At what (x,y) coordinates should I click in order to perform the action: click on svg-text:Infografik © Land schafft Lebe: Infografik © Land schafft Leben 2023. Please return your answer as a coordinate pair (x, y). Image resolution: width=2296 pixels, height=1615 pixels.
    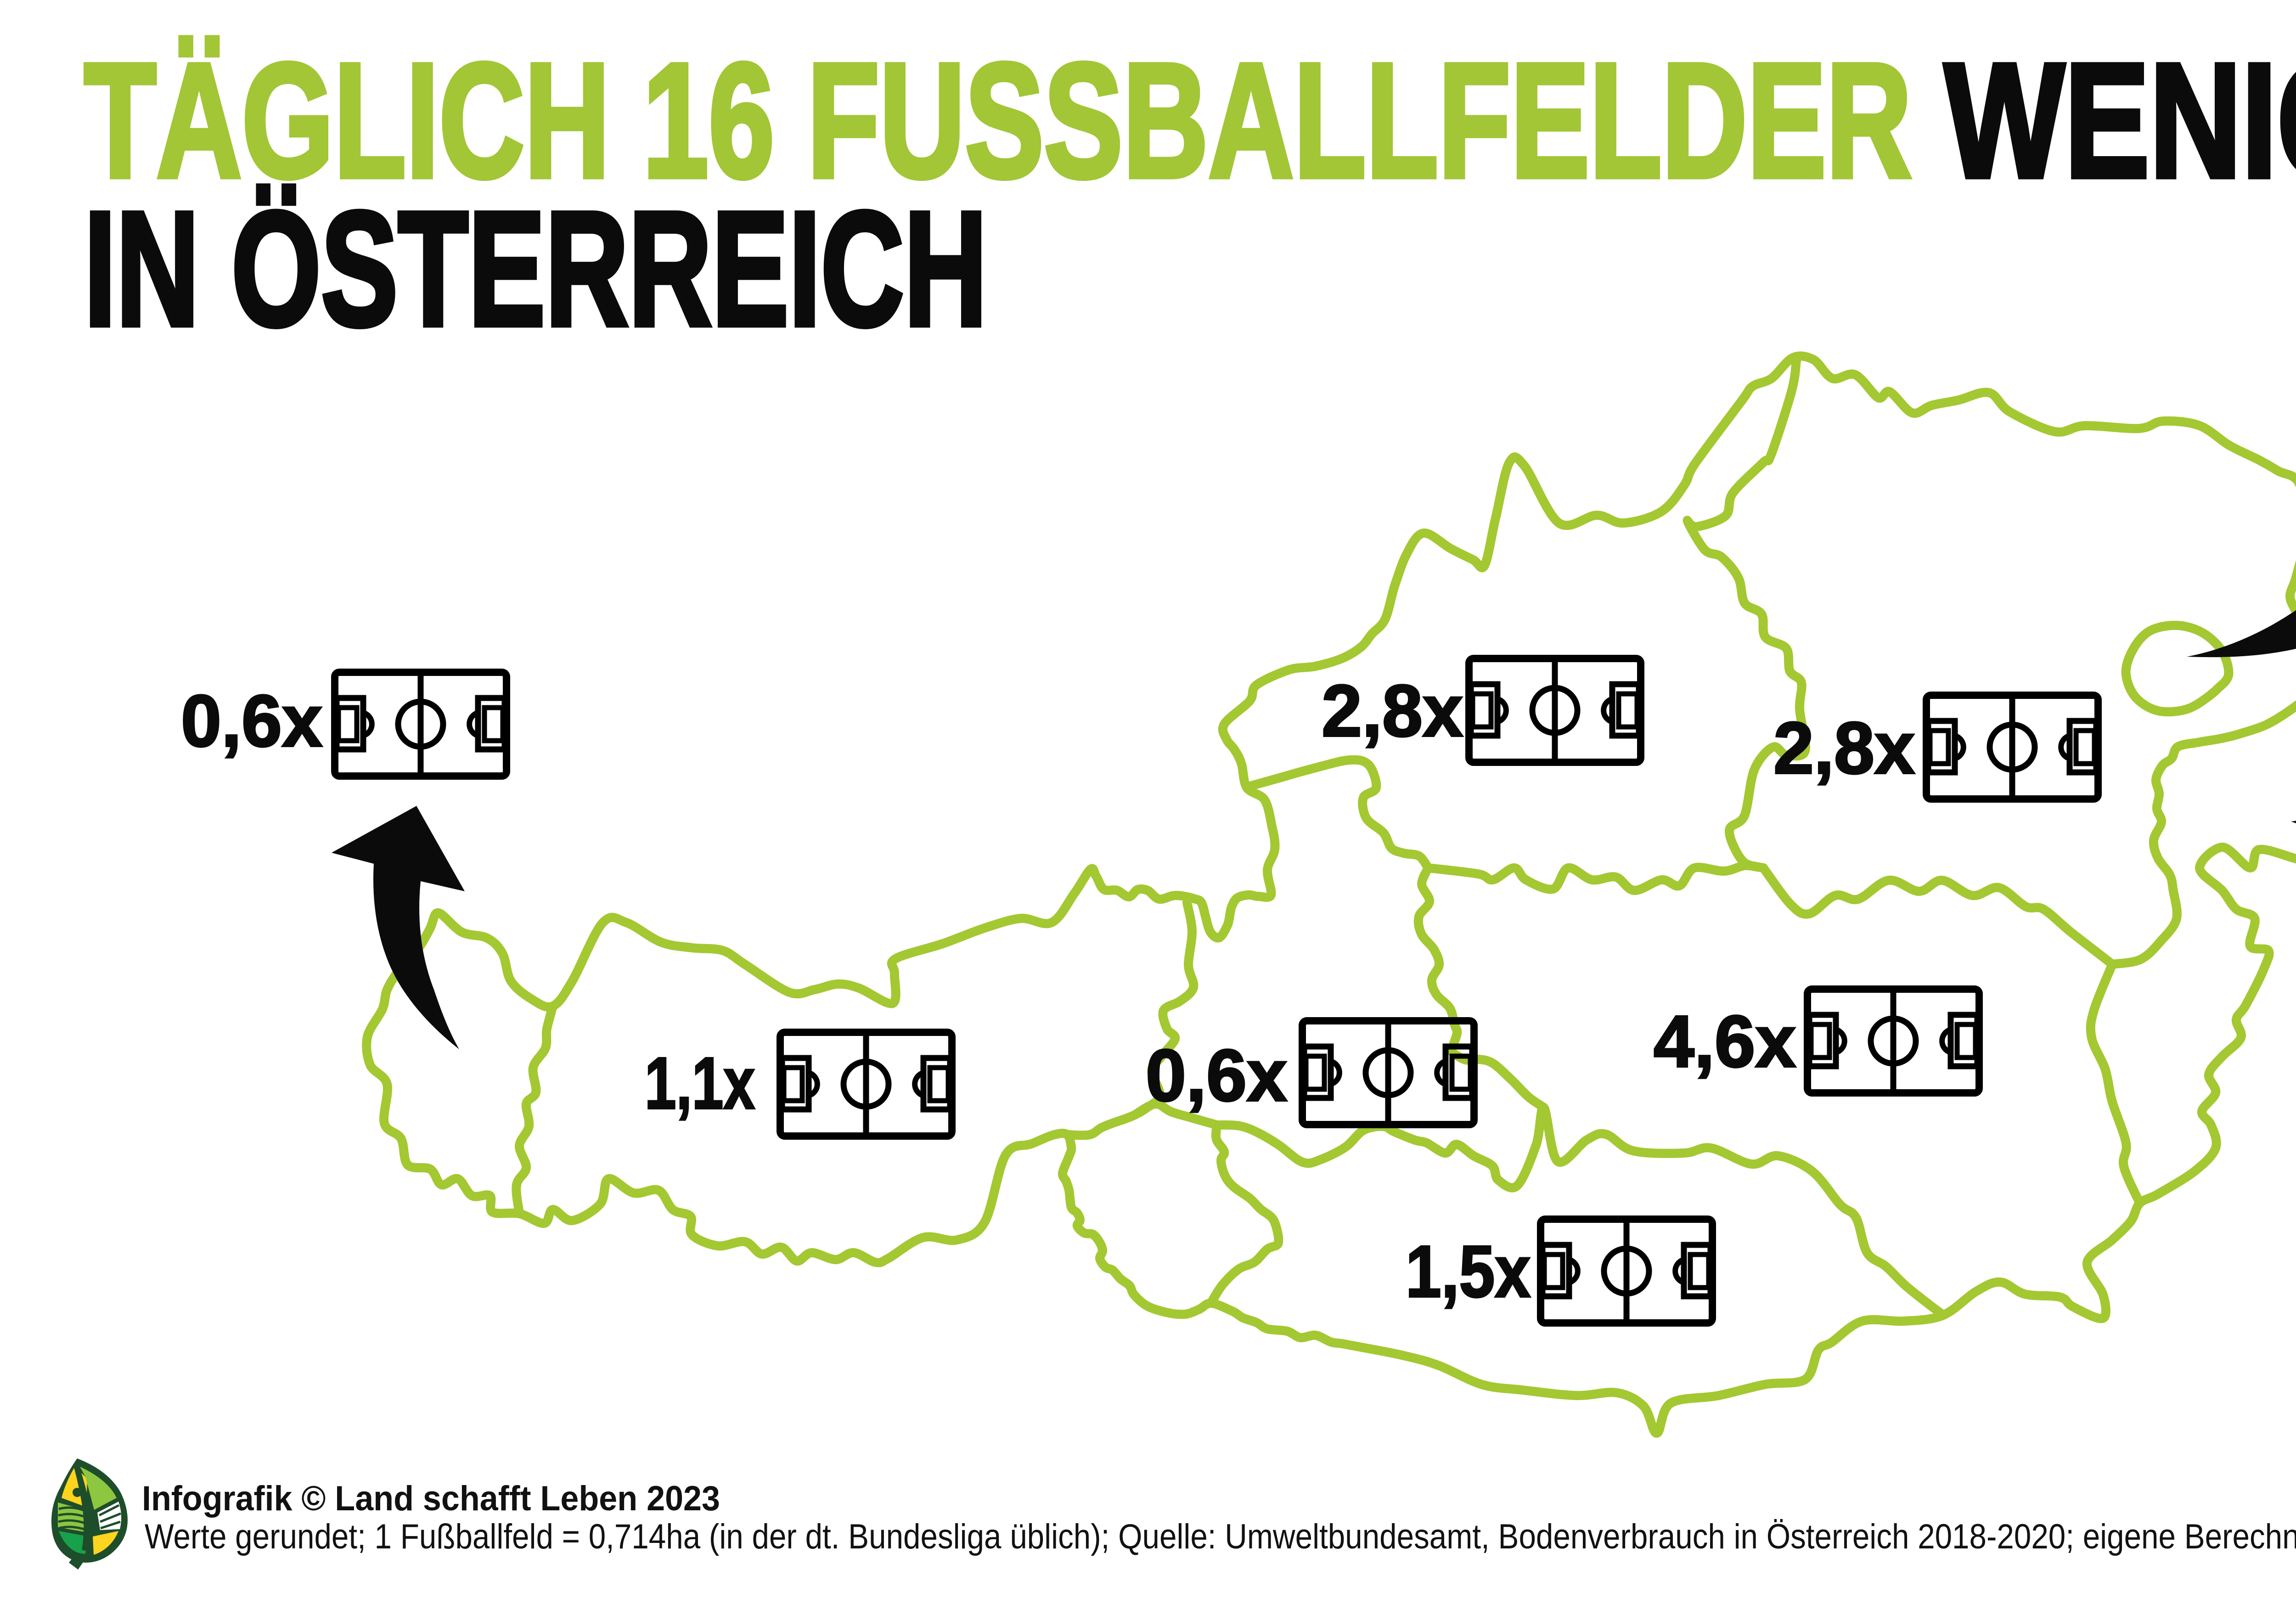
    Looking at the image, I should click on (431, 1499).